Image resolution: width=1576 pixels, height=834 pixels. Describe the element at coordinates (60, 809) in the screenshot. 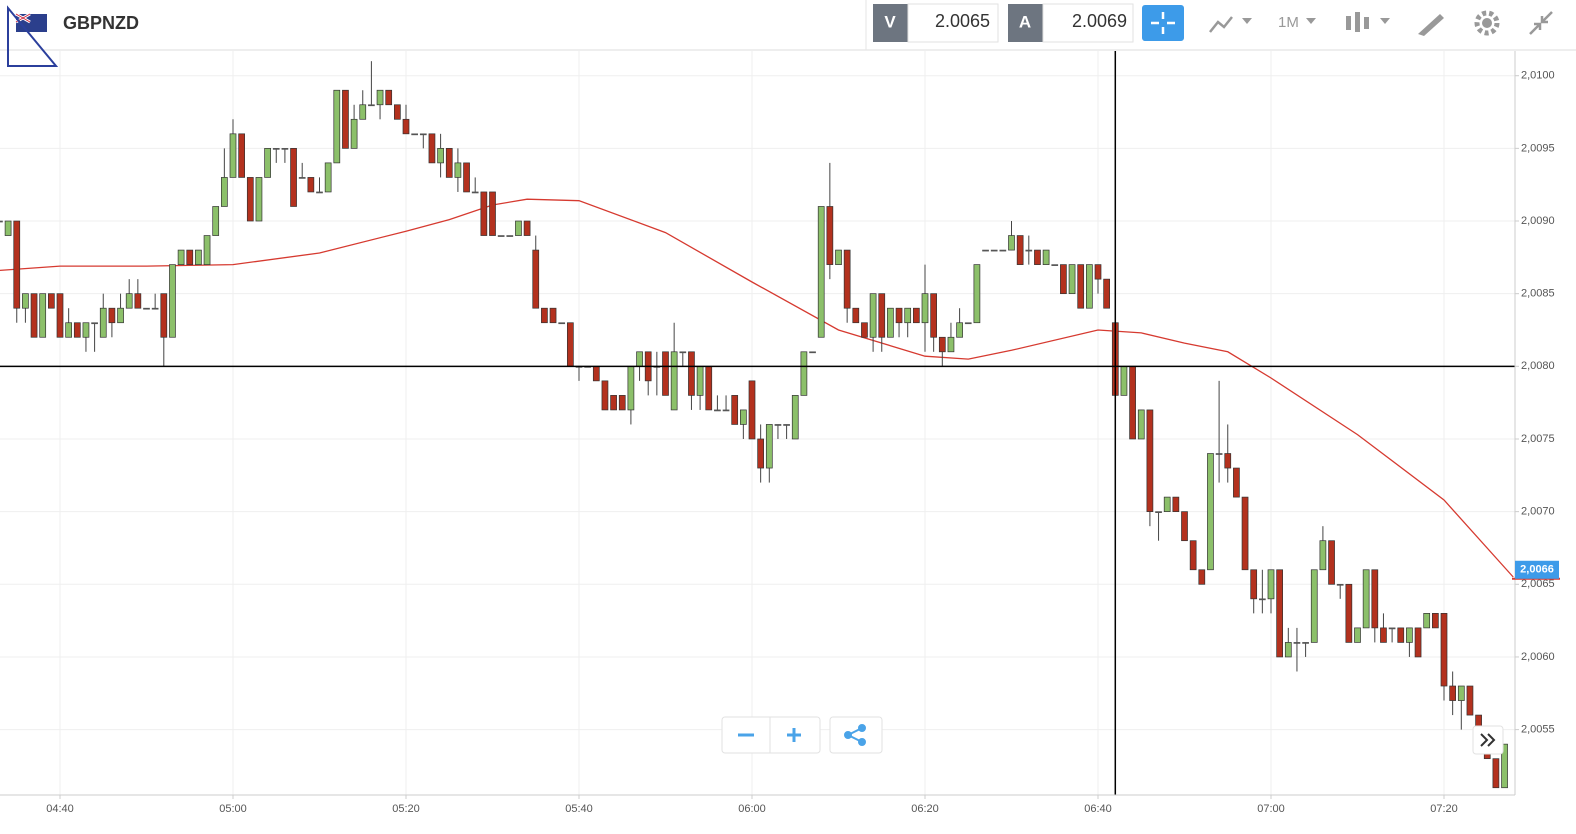

I see `x-tick-label: 04:40` at that location.